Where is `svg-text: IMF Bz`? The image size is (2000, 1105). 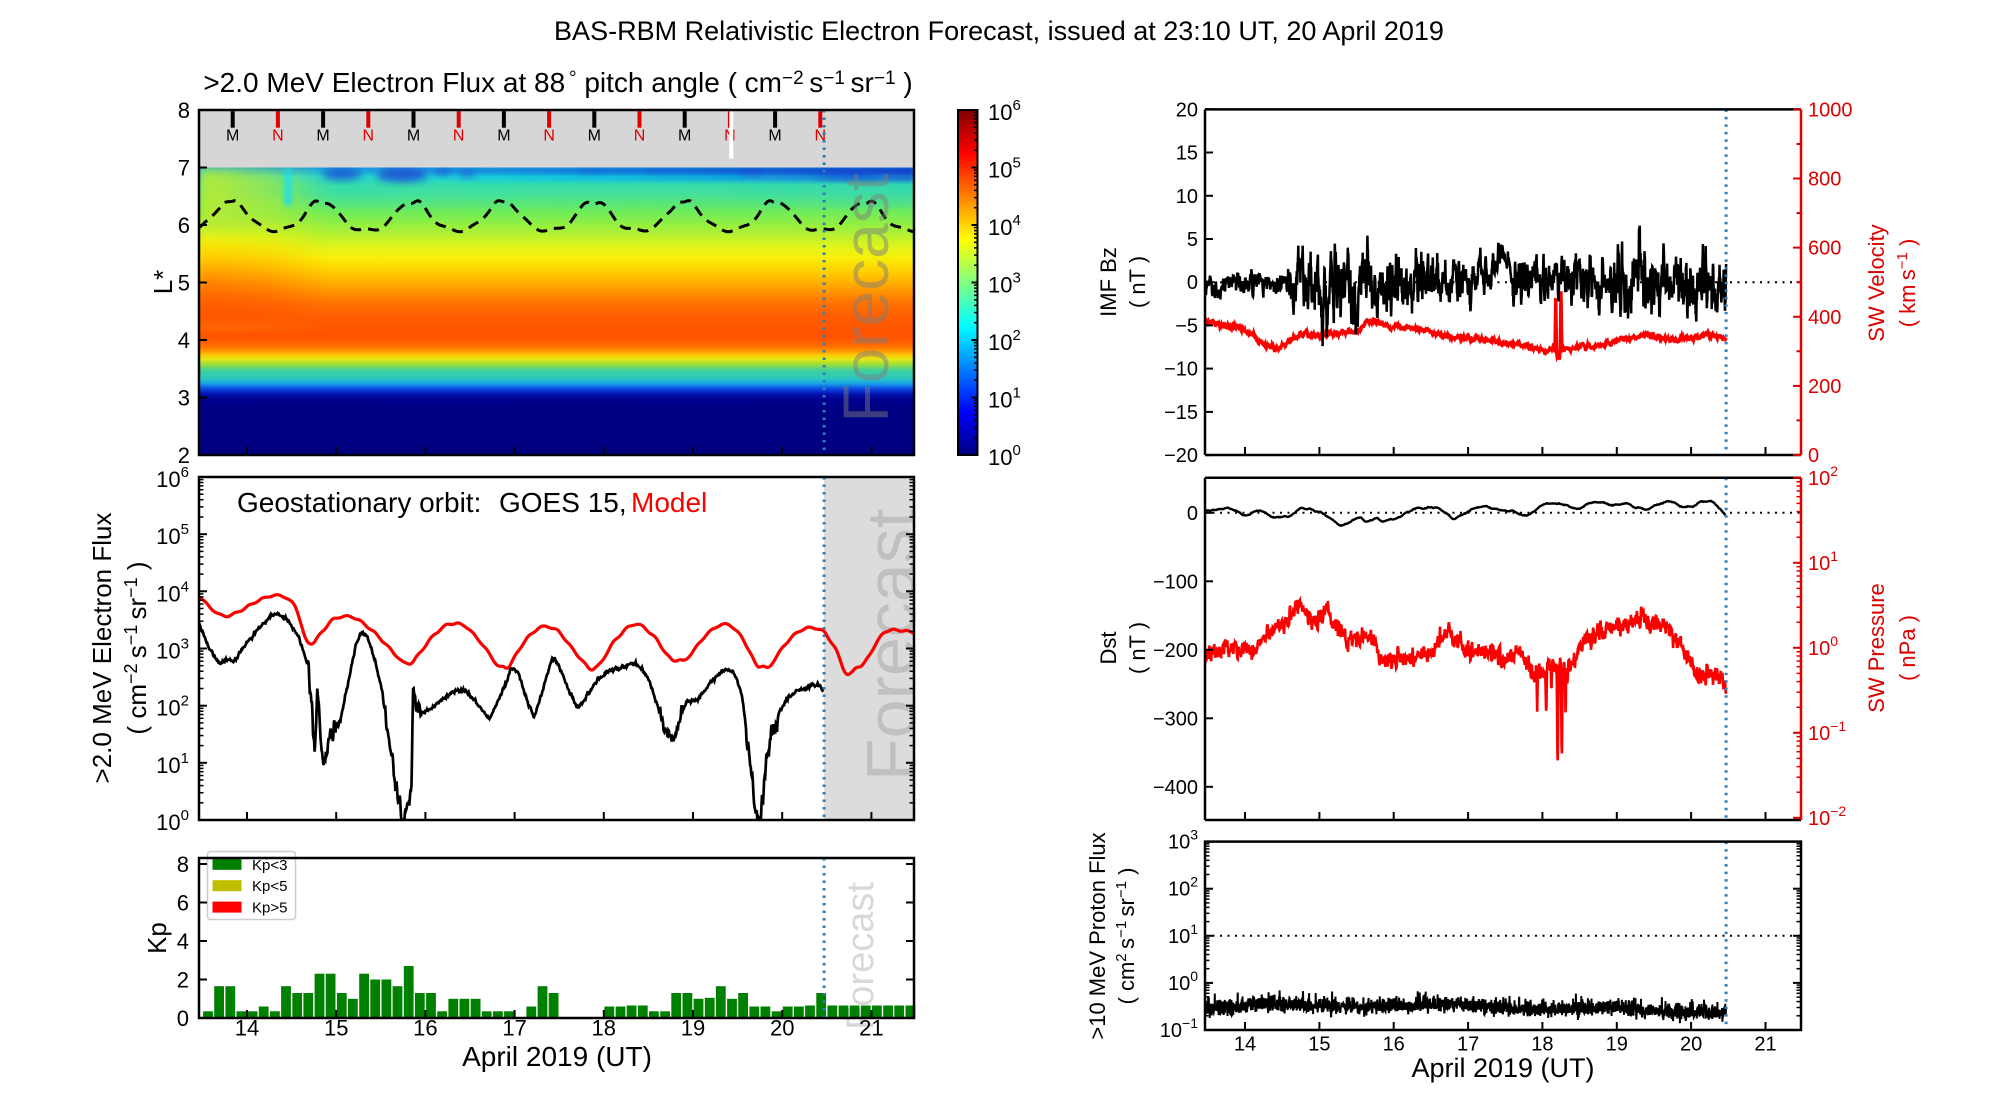
svg-text: IMF Bz is located at coordinates (1108, 282).